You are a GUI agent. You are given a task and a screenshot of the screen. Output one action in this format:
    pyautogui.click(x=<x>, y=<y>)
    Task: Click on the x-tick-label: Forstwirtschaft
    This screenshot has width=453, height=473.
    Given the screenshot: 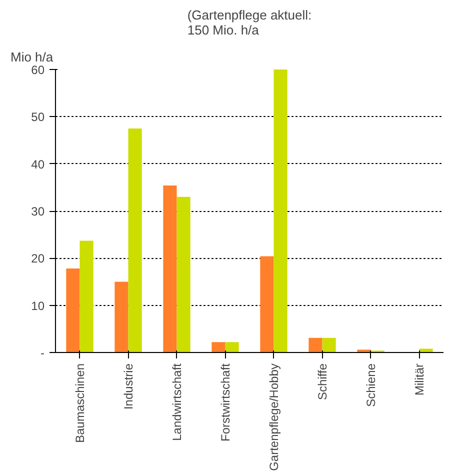 What is the action you would take?
    pyautogui.click(x=225, y=402)
    